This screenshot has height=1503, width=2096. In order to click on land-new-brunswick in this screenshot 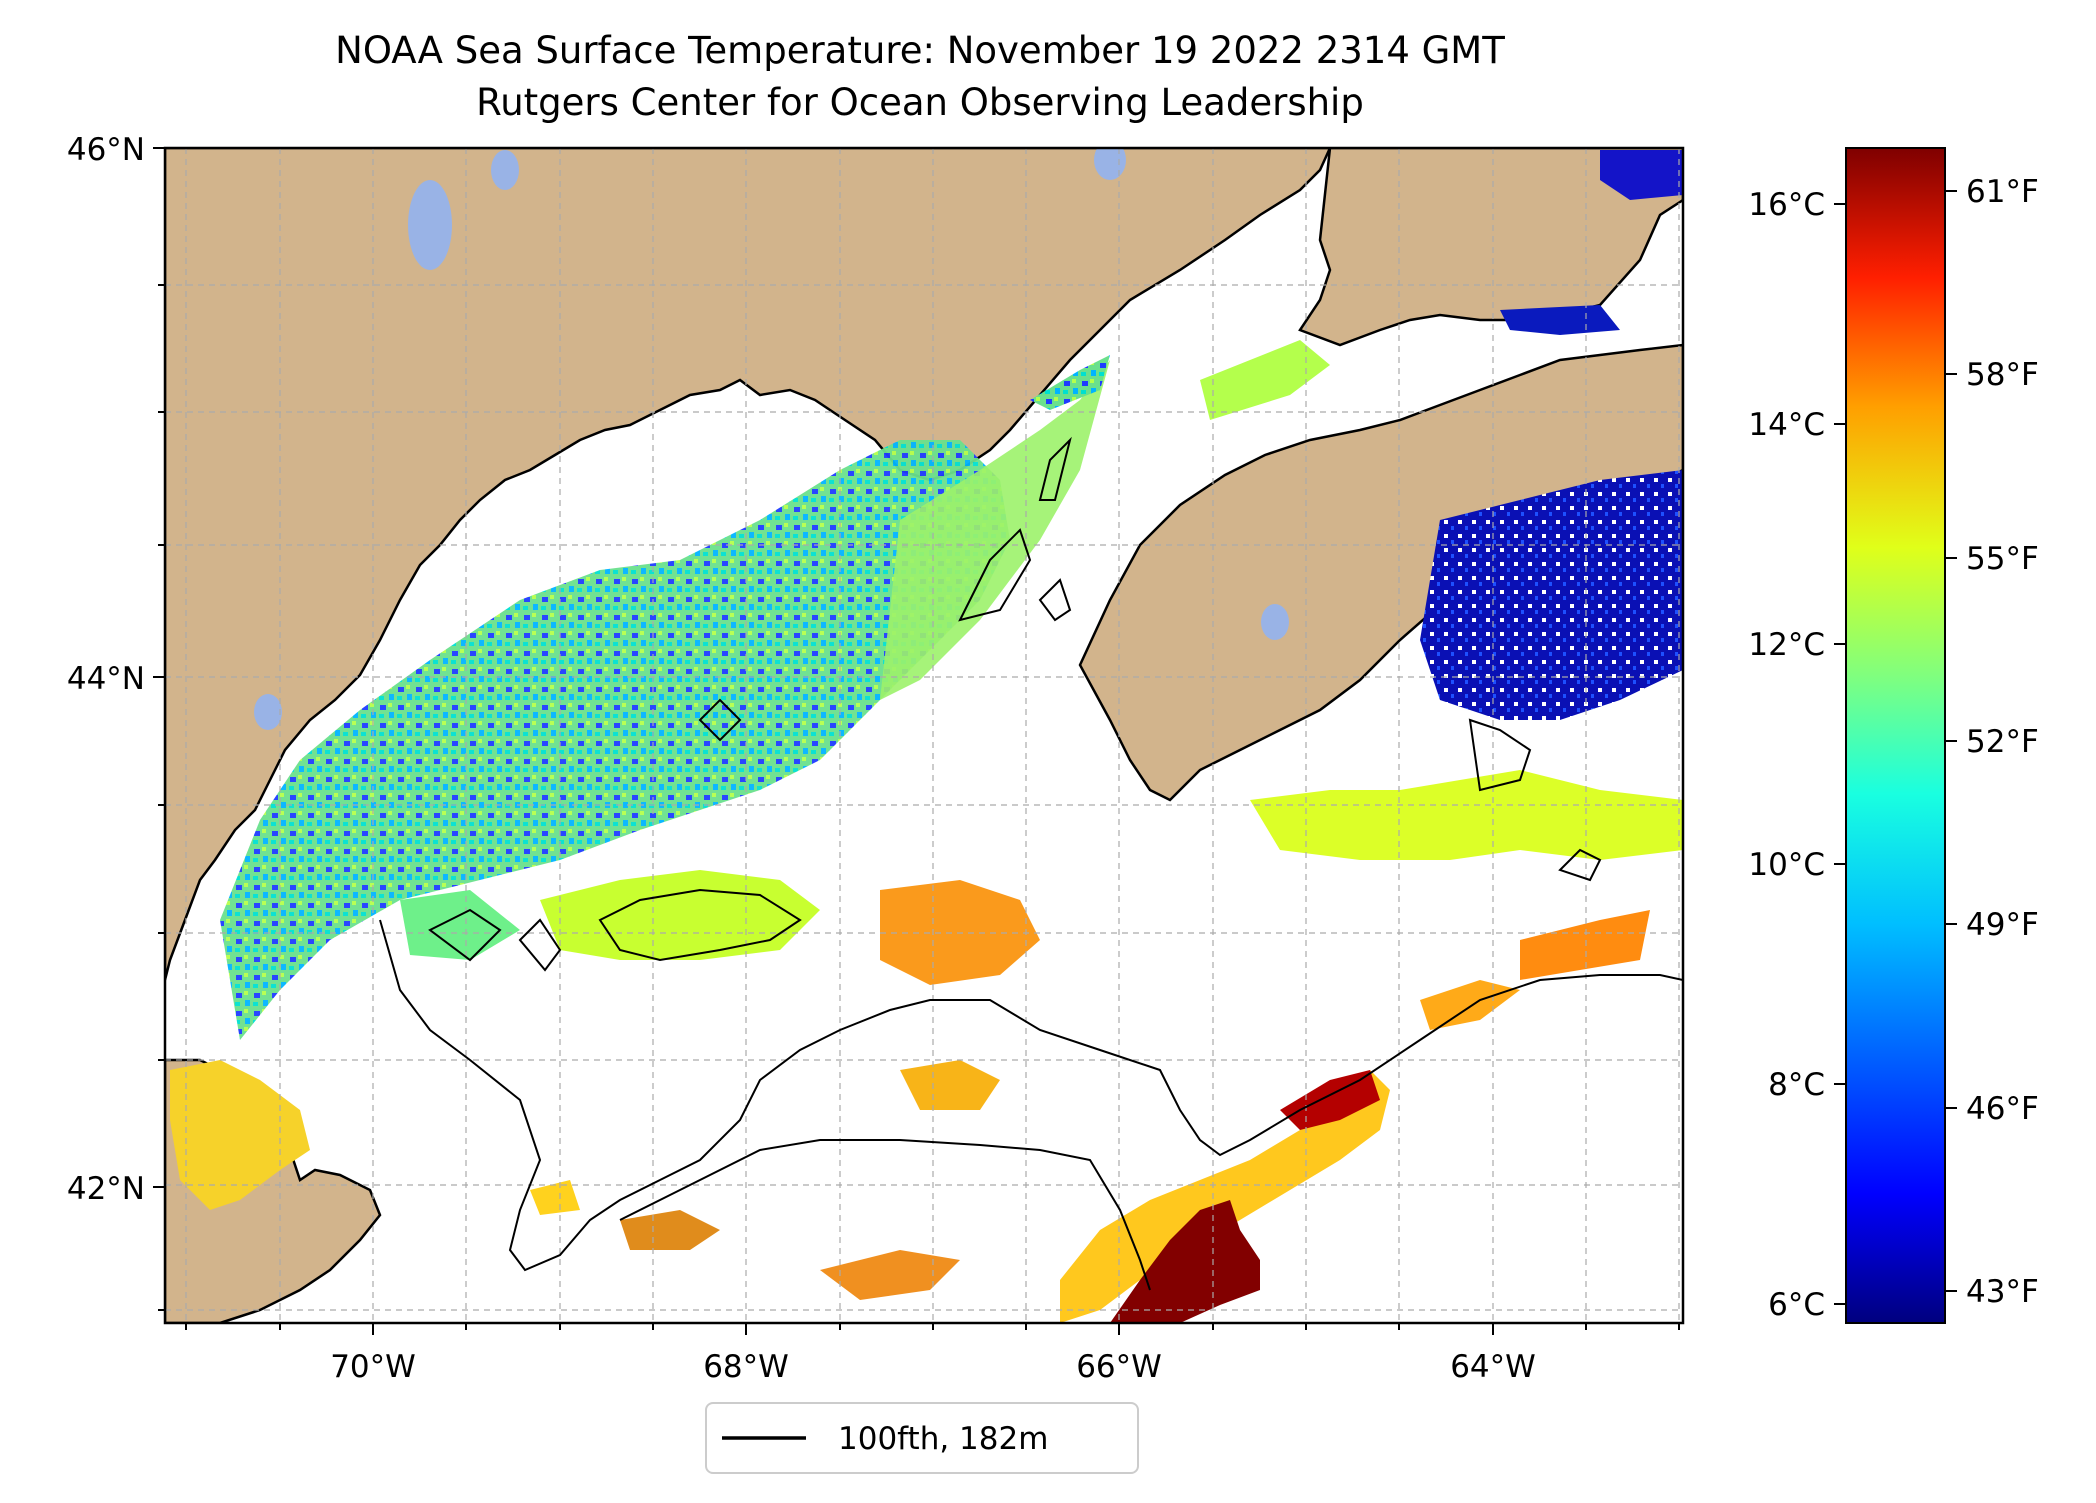, I will do `click(1490, 247)`.